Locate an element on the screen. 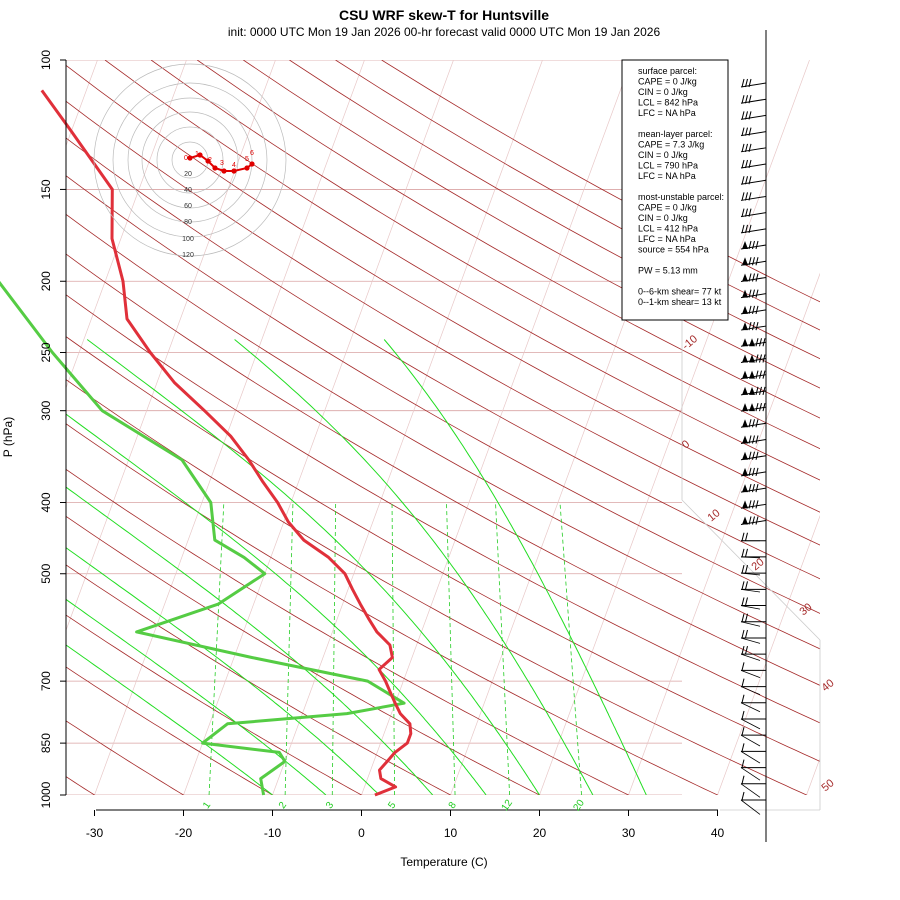 Image resolution: width=900 pixels, height=900 pixels. info-line: LCL = 842 hPa is located at coordinates (668, 103).